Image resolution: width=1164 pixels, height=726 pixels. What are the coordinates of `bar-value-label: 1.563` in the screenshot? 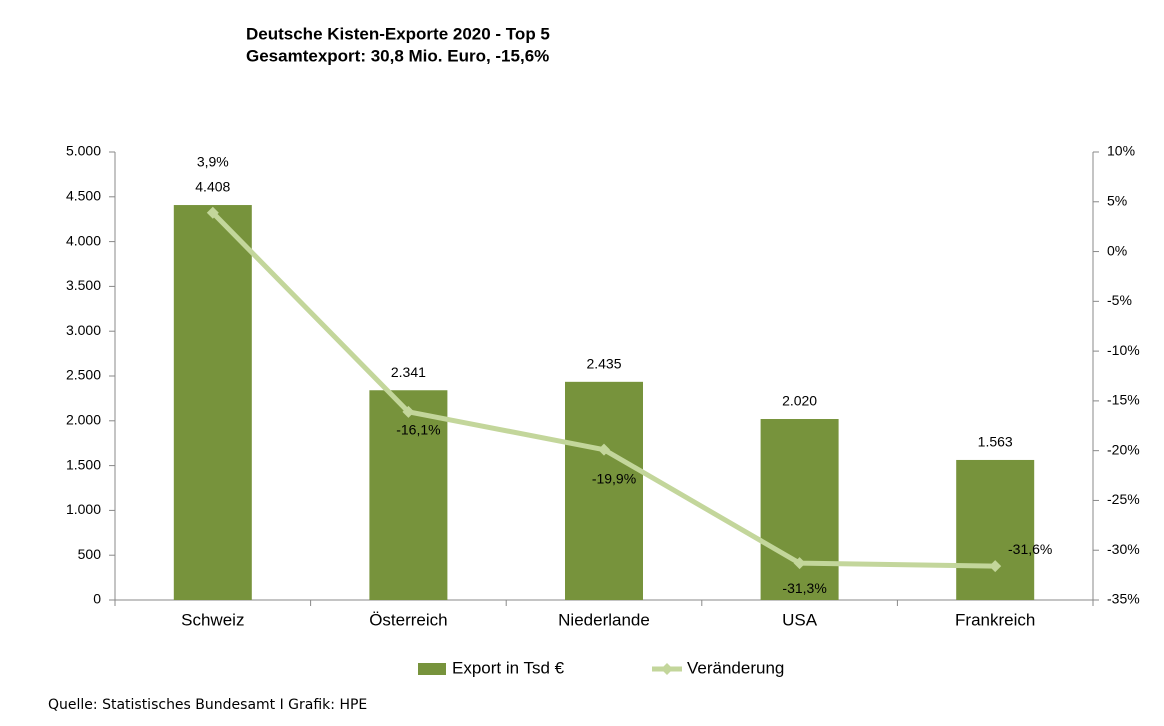 It's located at (995, 442).